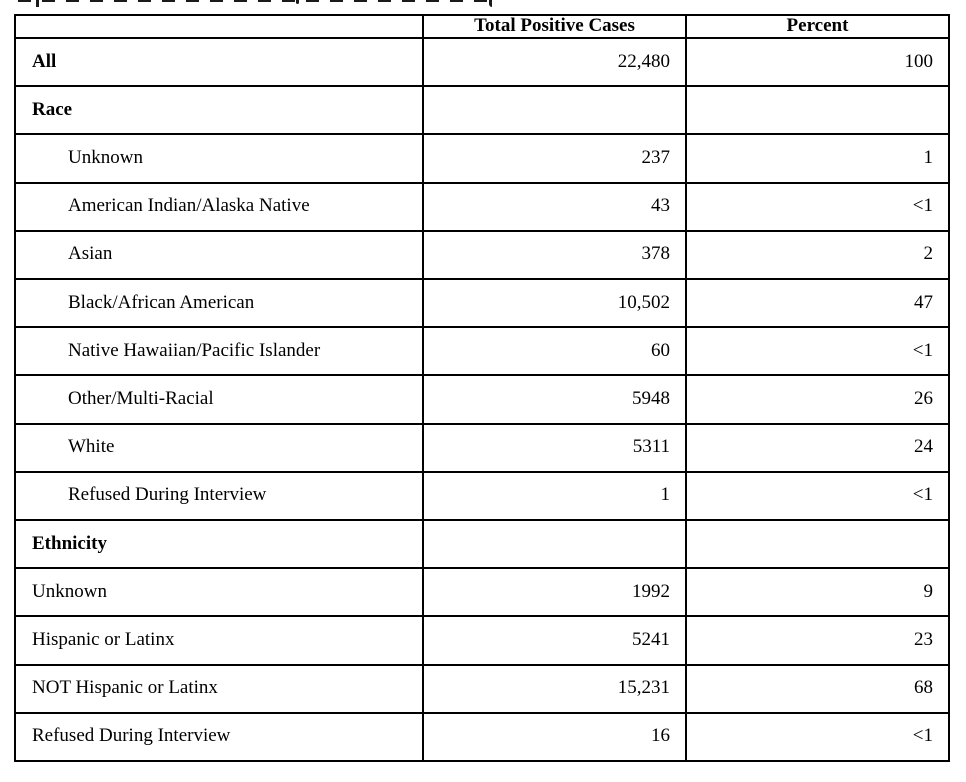 The width and height of the screenshot is (966, 782). I want to click on row-label-cell: NOT Hispanic or Latinx, so click(219, 688).